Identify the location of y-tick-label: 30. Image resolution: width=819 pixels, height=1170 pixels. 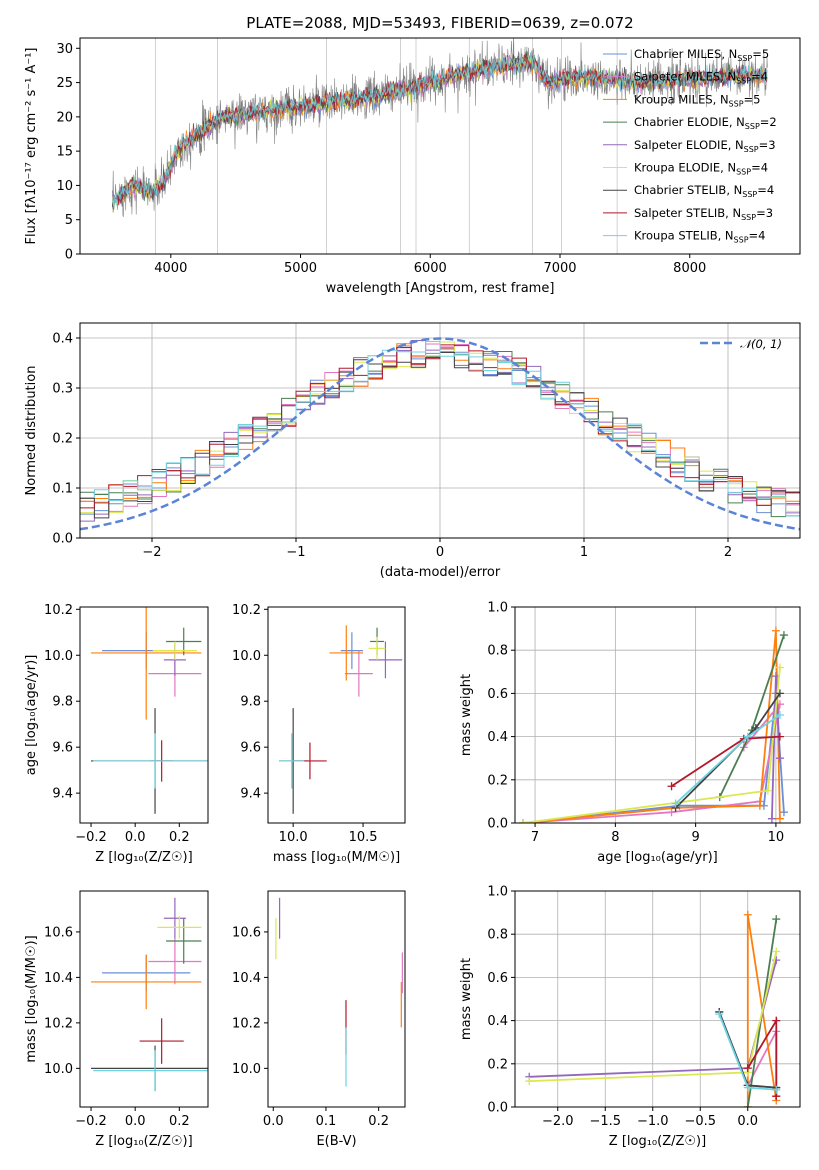
(64, 49).